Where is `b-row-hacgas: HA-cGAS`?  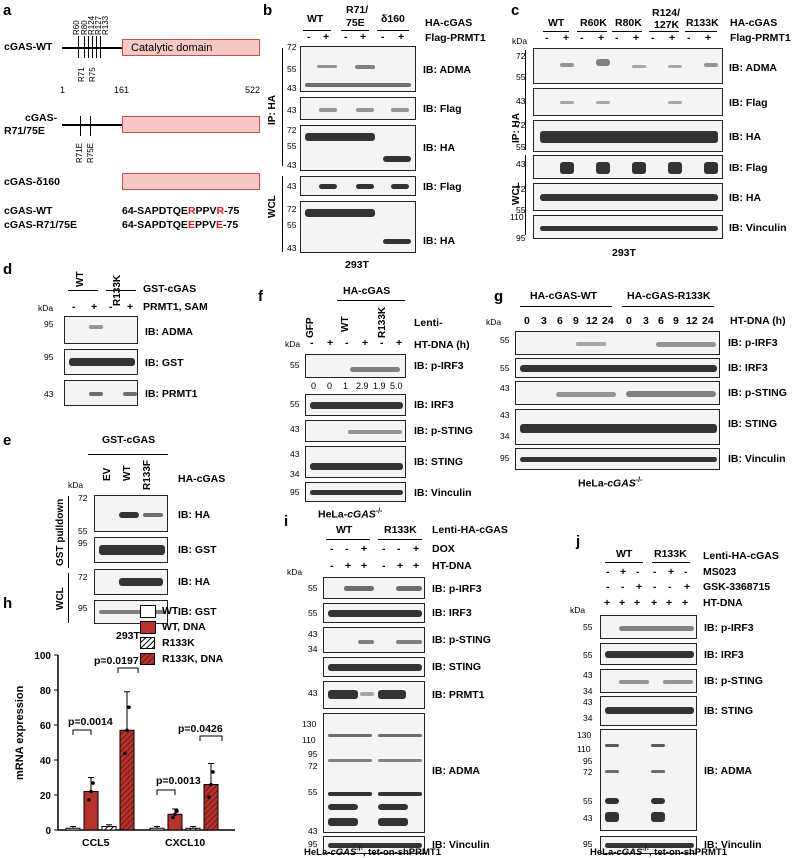
b-row-hacgas: HA-cGAS is located at coordinates (449, 23).